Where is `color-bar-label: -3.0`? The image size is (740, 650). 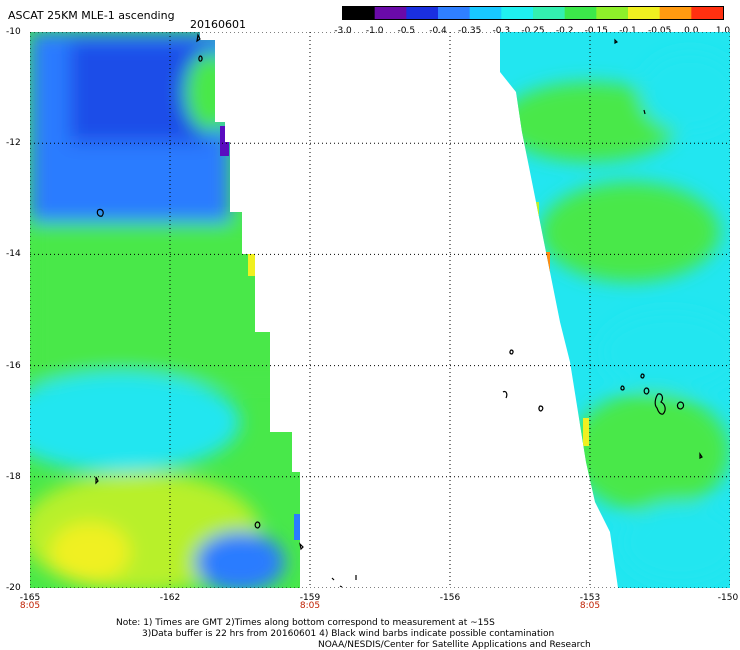 color-bar-label: -3.0 is located at coordinates (343, 31).